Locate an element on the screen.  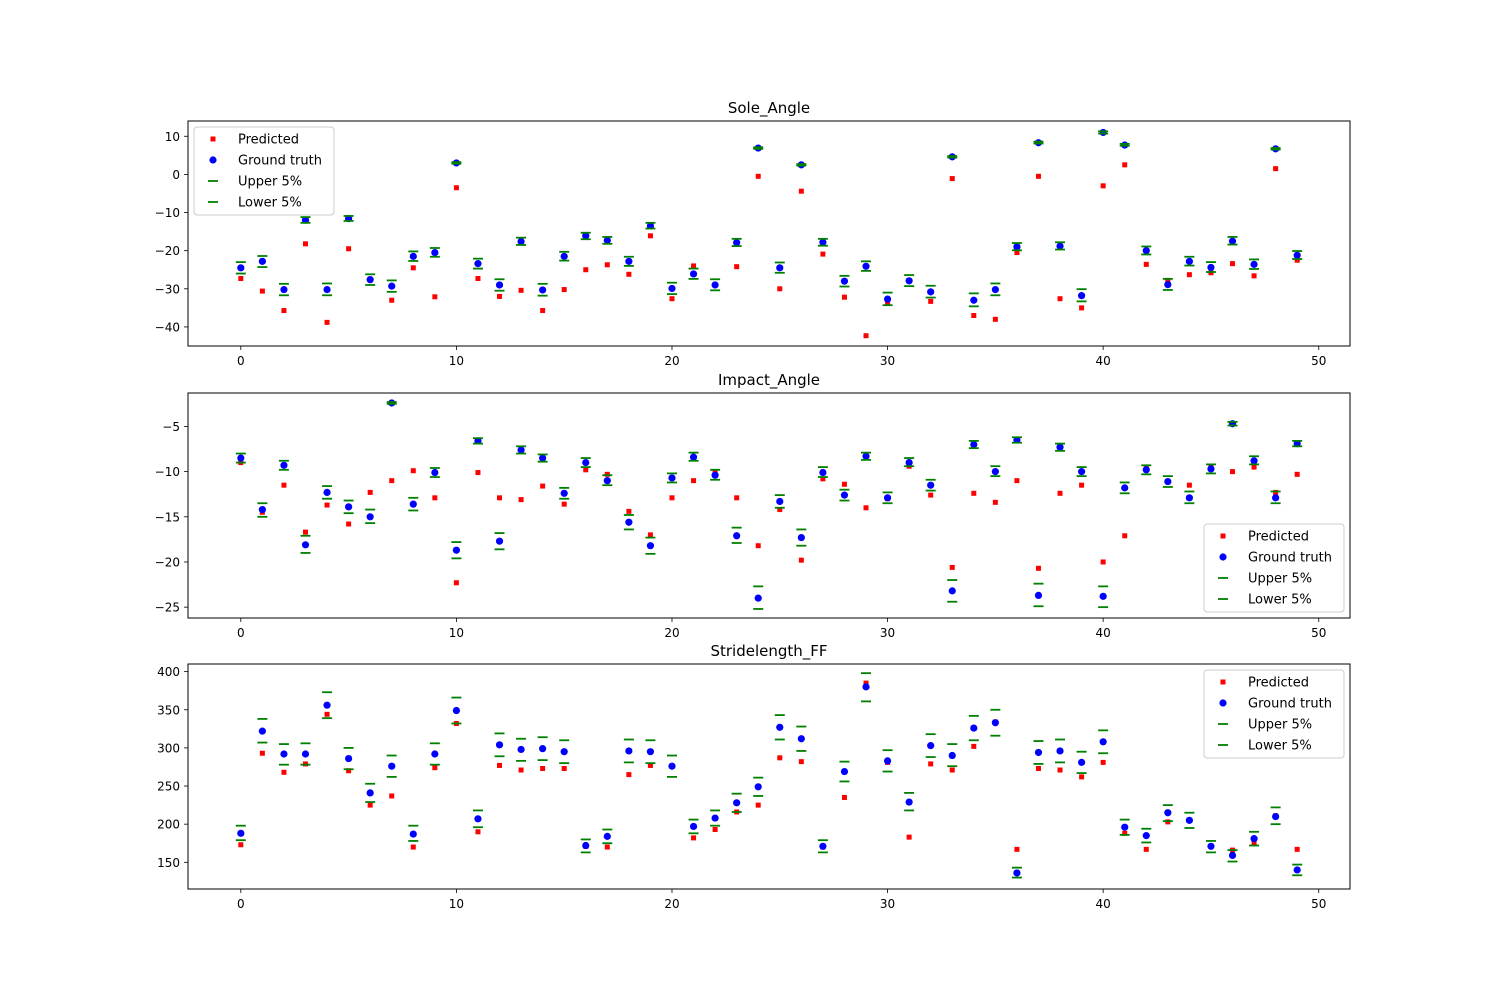
x-tick-label: 20 is located at coordinates (671, 904).